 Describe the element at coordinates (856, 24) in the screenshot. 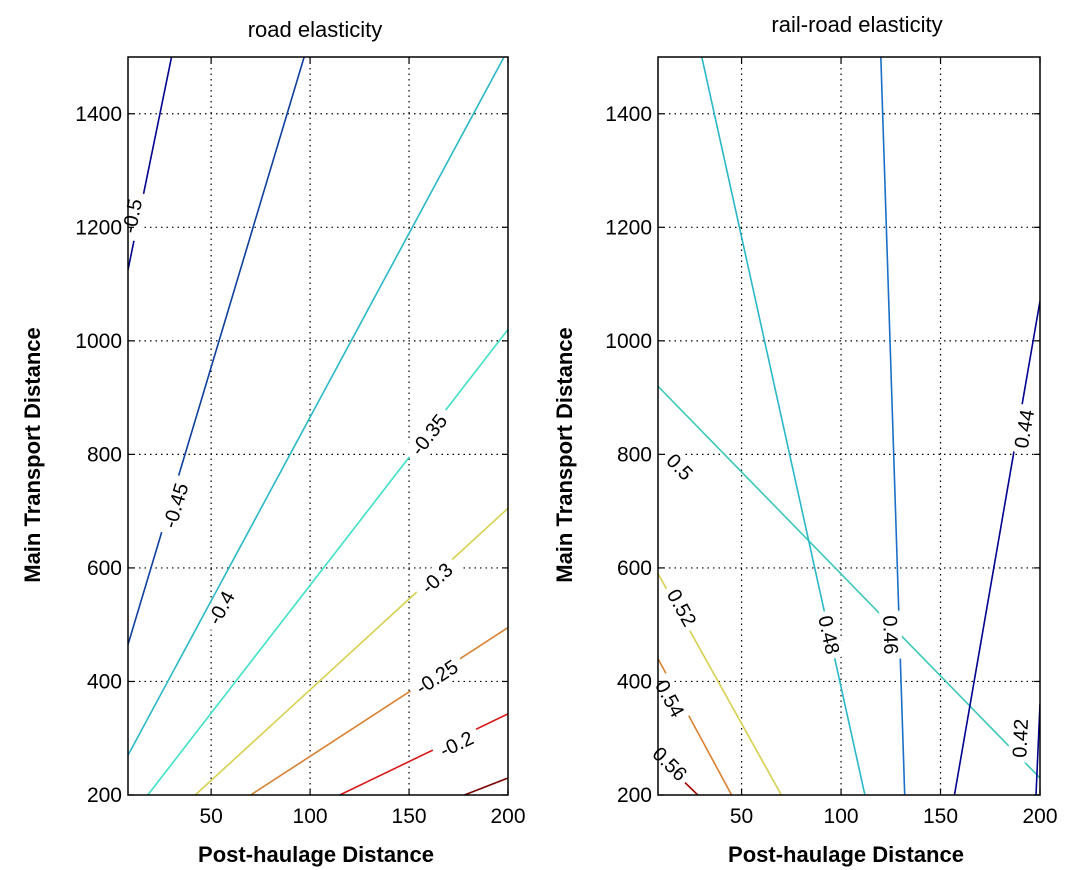

I see `plot-title: rail-road elasticity` at that location.